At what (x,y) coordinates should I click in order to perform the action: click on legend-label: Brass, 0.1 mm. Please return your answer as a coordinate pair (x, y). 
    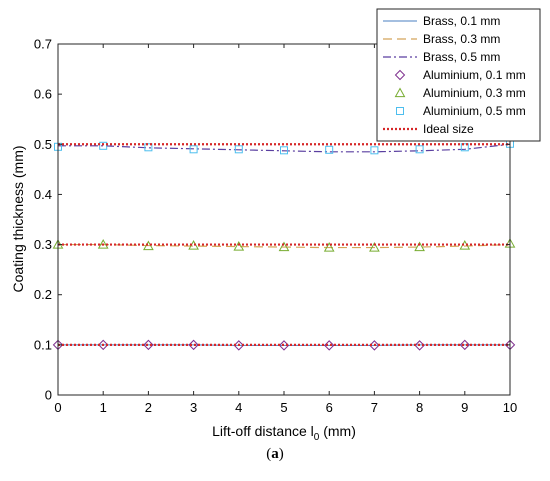
    Looking at the image, I should click on (461, 21).